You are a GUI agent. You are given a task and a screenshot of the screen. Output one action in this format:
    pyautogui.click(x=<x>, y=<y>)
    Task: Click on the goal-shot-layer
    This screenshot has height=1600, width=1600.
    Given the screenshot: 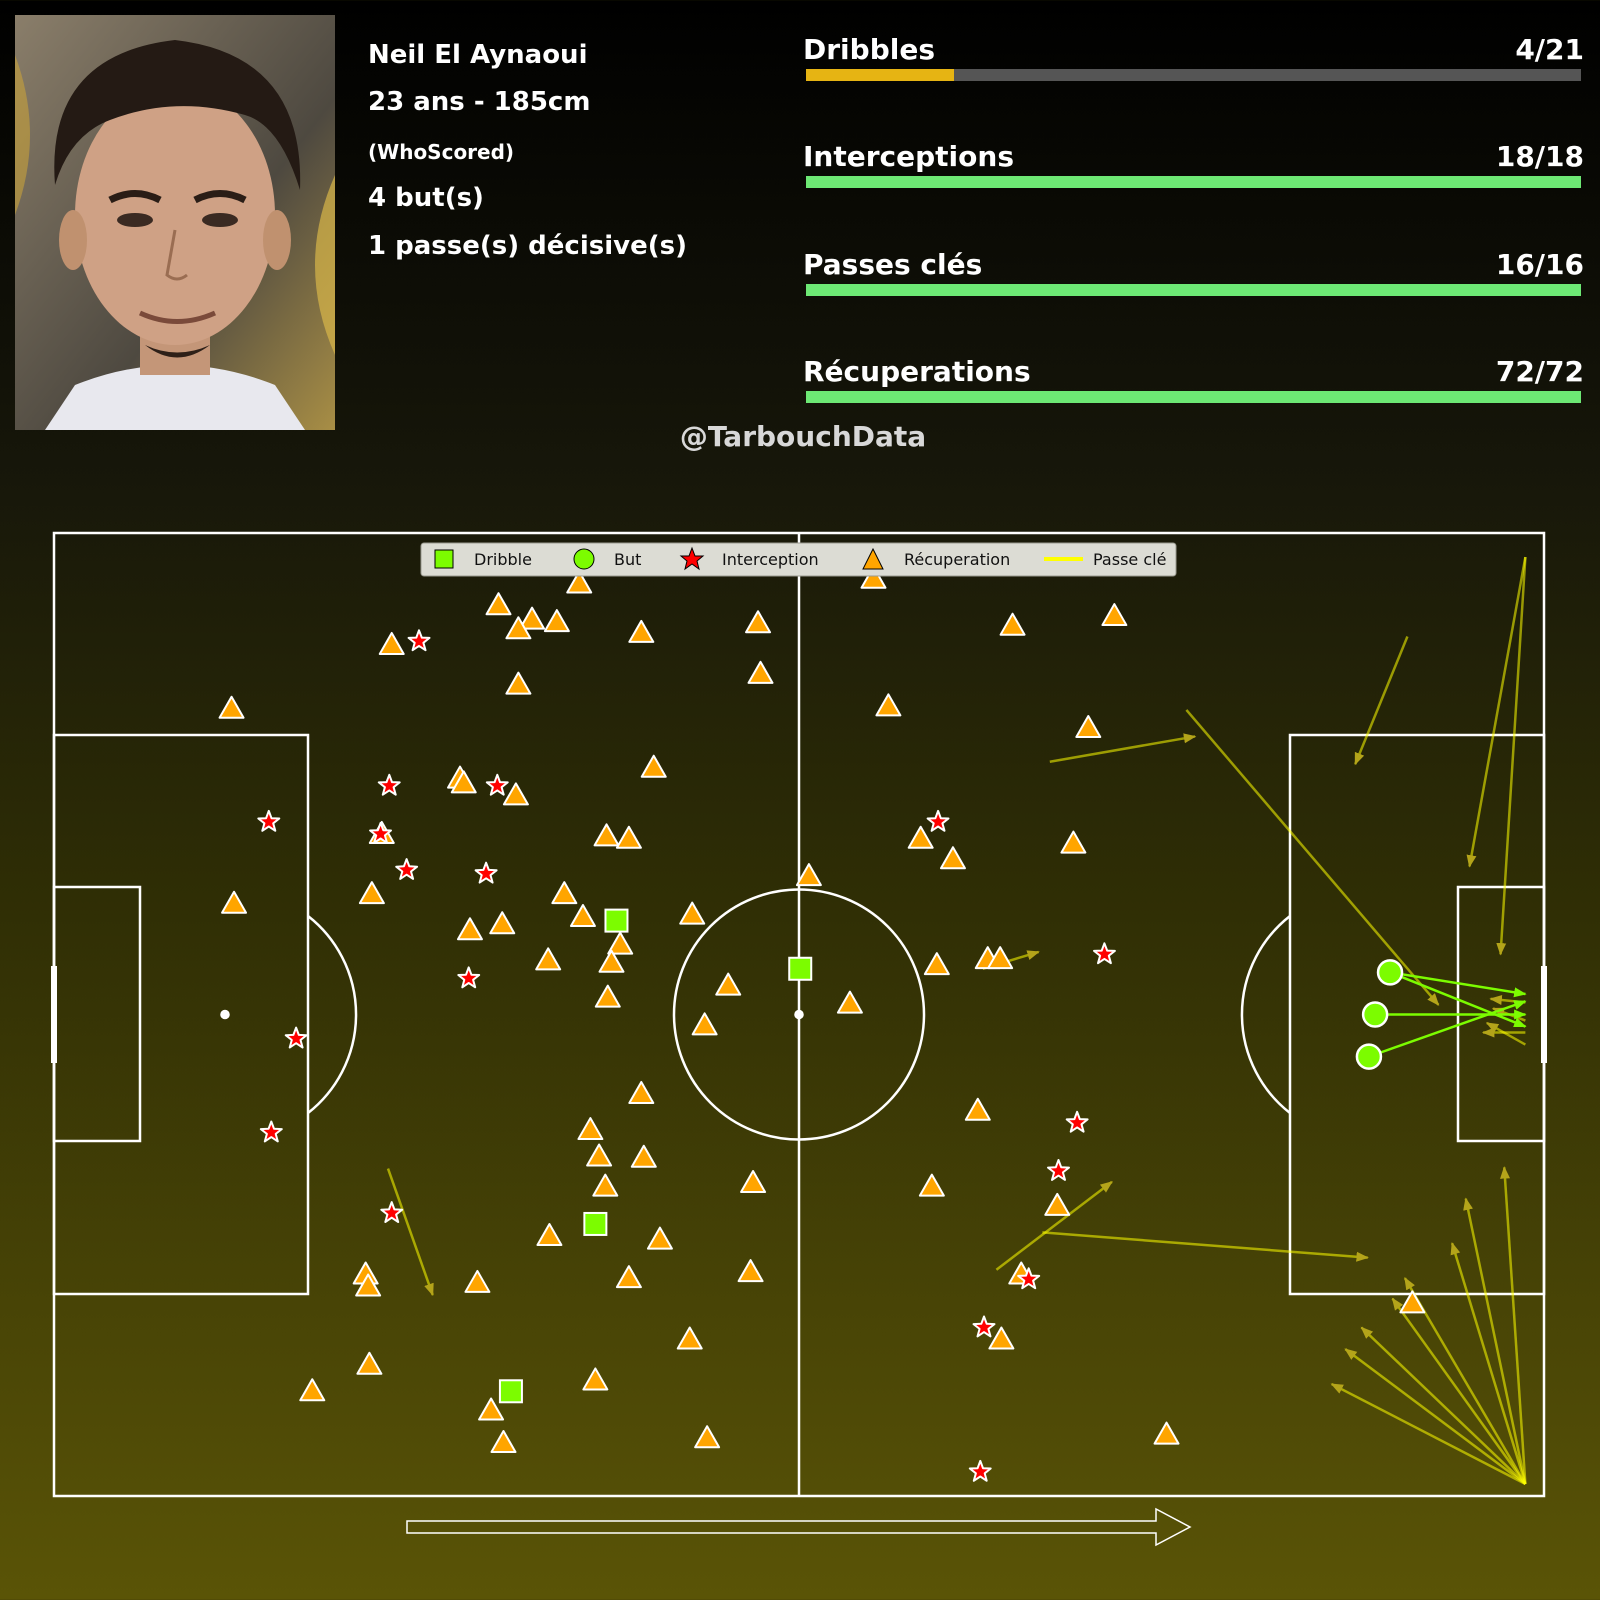 What is the action you would take?
    pyautogui.click(x=1447, y=1014)
    